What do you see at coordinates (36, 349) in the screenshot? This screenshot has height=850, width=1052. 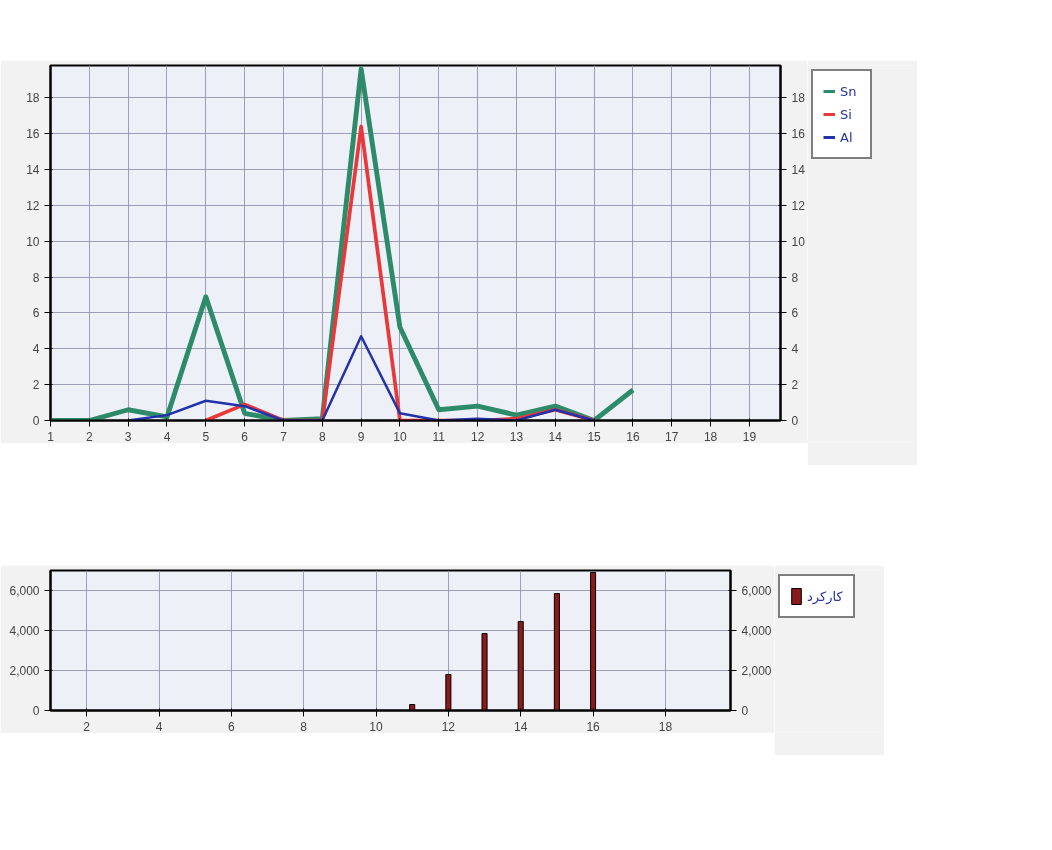 I see `y-tick-label: 4` at bounding box center [36, 349].